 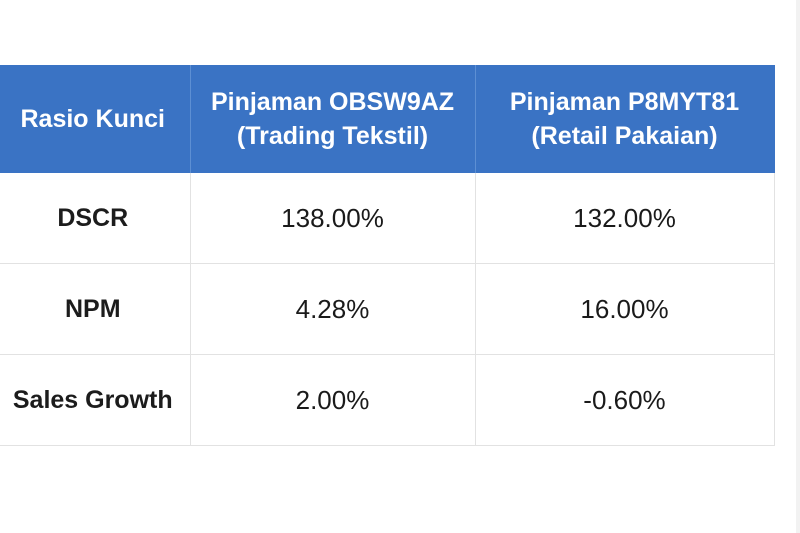 I want to click on header-loan-p8myt81-sector: (Retail Pakaian), so click(x=624, y=136).